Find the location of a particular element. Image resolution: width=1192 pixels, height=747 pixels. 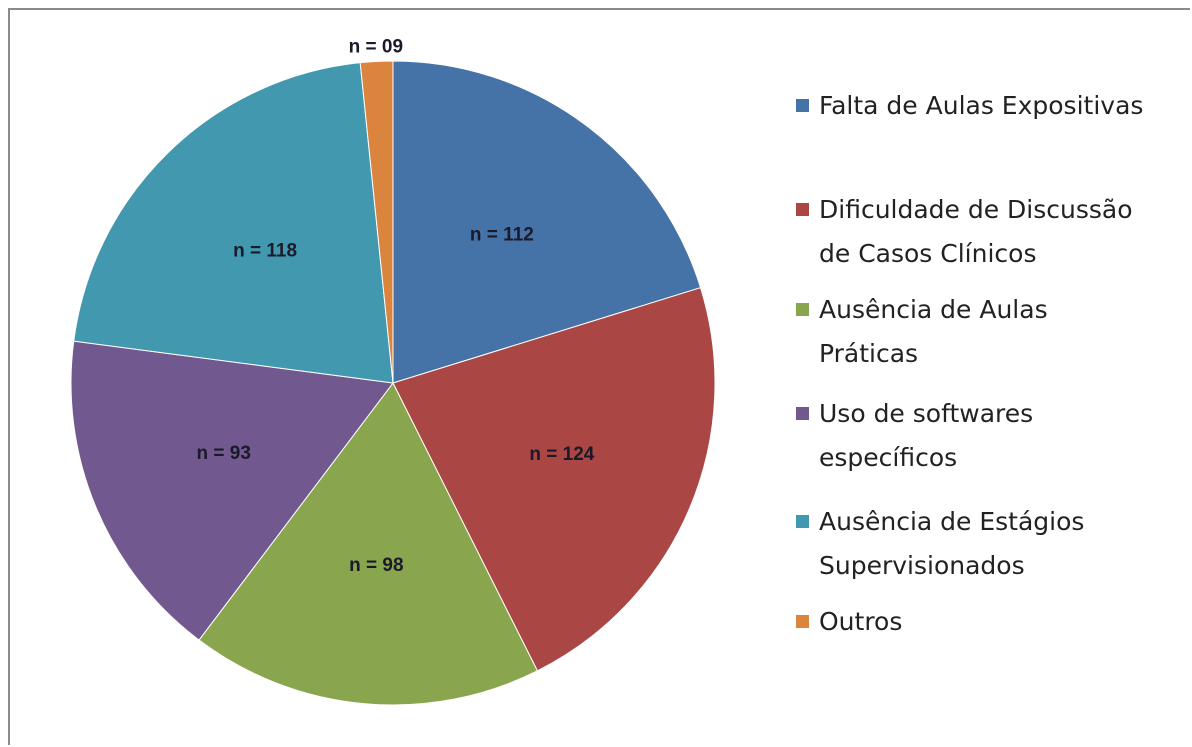

legend-entry: Ausência de Estágios Supervisionados is located at coordinates (971, 544).